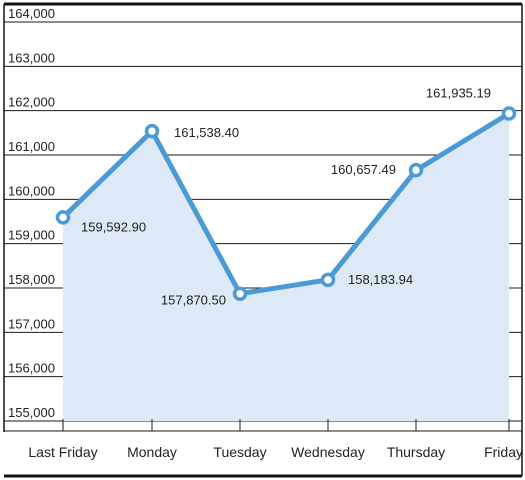 This screenshot has width=525, height=480. I want to click on y-tick-label: 163,000, so click(31, 57).